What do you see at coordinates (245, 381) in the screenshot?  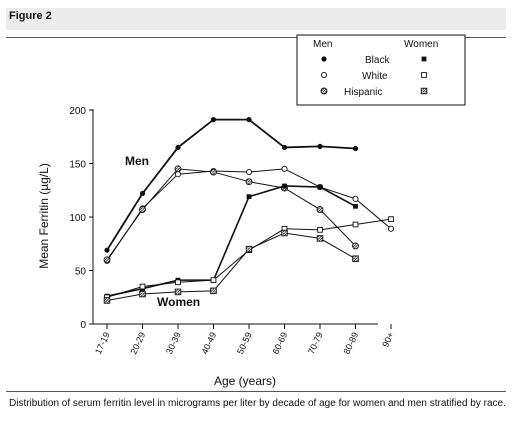 I see `x-axis-label: Age (years)` at bounding box center [245, 381].